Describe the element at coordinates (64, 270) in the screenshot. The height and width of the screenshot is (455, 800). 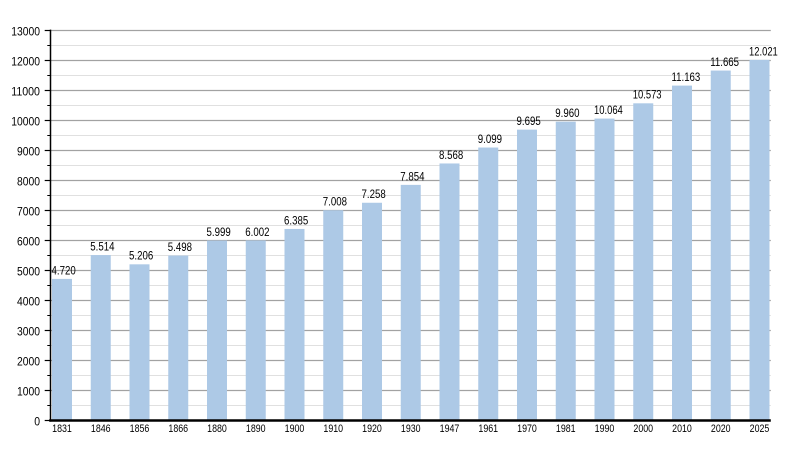
I see `svg-text: 4.720` at that location.